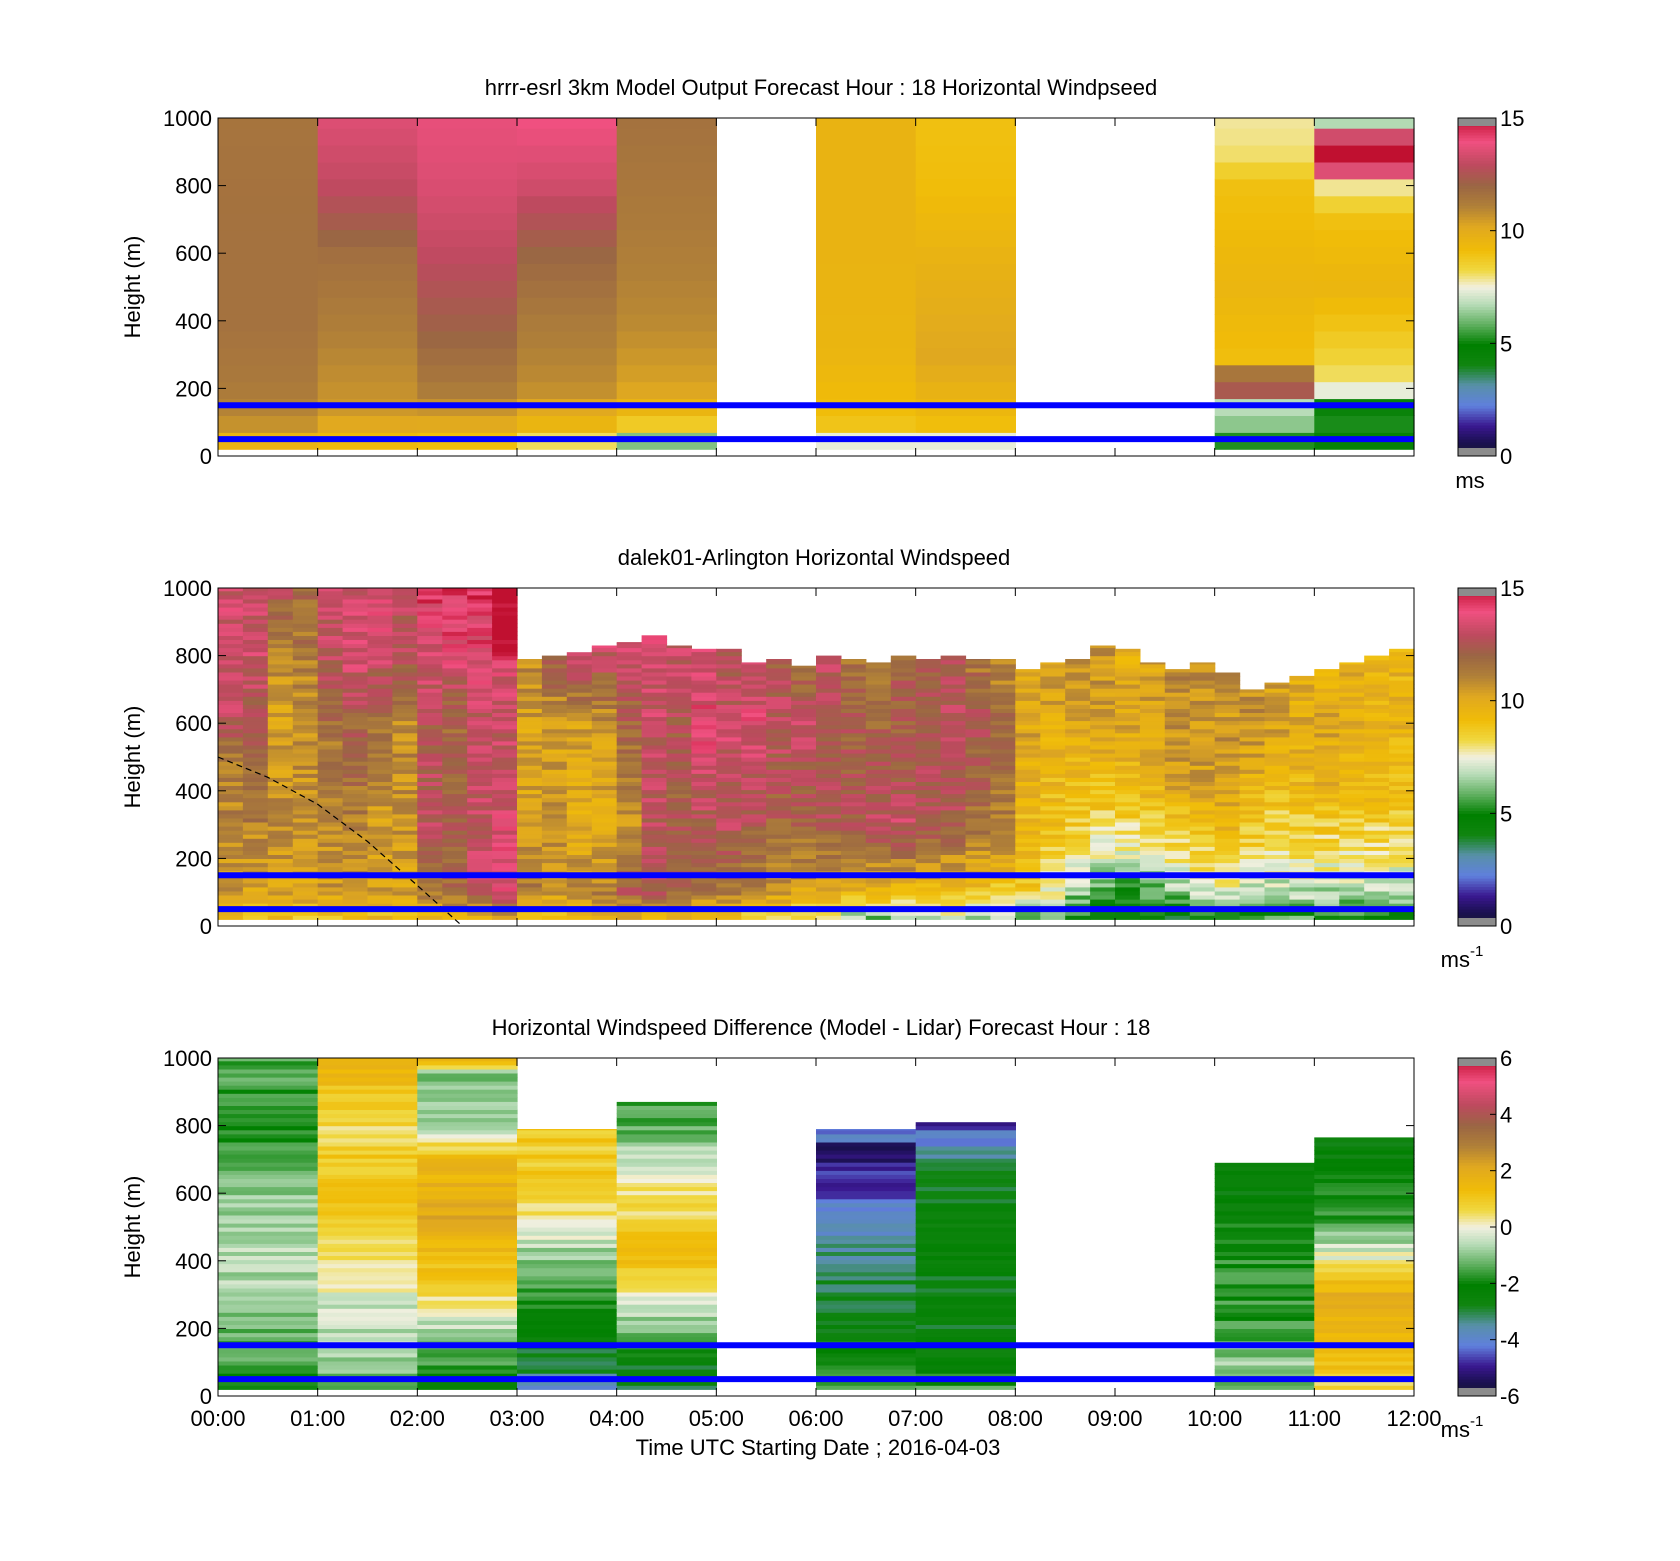 The image size is (1680, 1561). What do you see at coordinates (193, 723) in the screenshot?
I see `y-tick-label: 600` at bounding box center [193, 723].